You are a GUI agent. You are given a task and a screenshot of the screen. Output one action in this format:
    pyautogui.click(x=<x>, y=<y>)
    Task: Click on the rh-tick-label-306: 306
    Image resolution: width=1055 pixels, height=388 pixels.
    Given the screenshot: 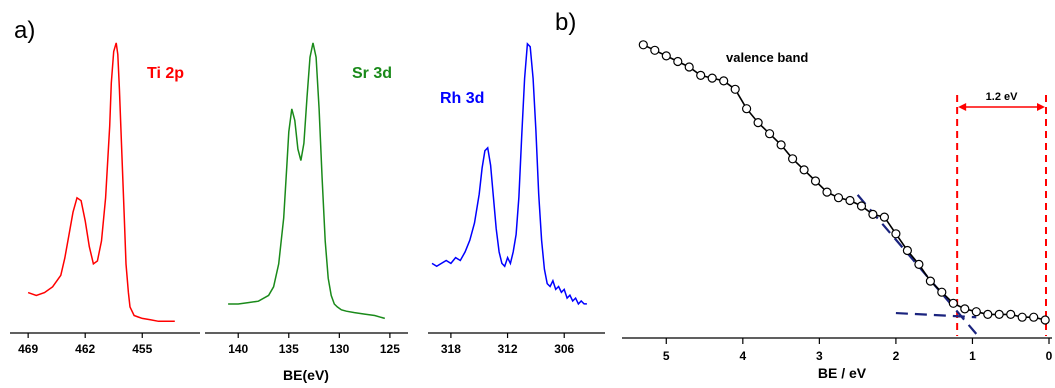 What is the action you would take?
    pyautogui.click(x=564, y=349)
    